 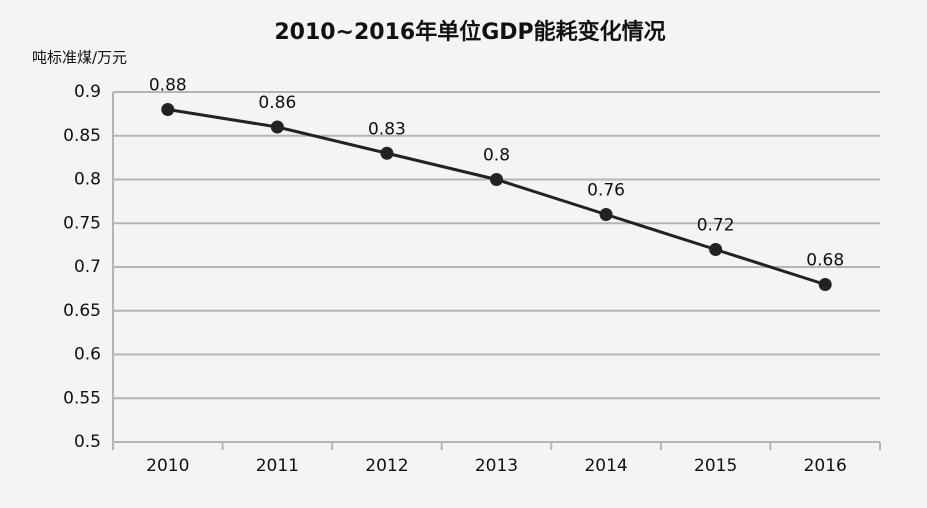 What do you see at coordinates (82, 398) in the screenshot?
I see `y-tick-label: 0.55` at bounding box center [82, 398].